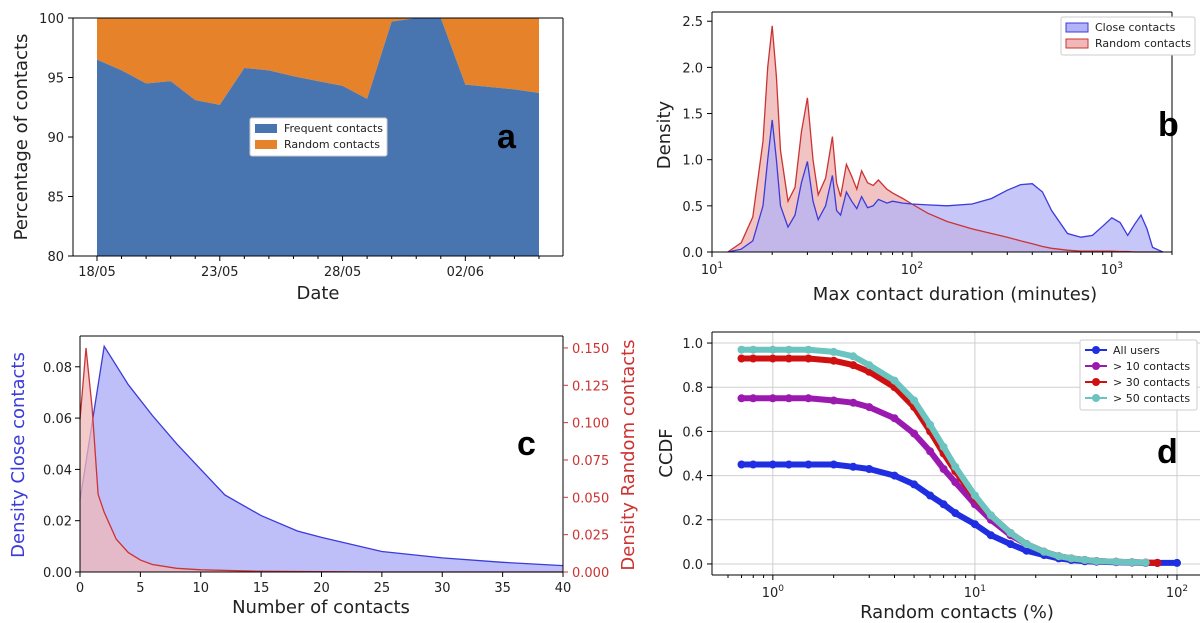  What do you see at coordinates (1096, 382) in the screenshot?
I see `legend-marker-gt30` at bounding box center [1096, 382].